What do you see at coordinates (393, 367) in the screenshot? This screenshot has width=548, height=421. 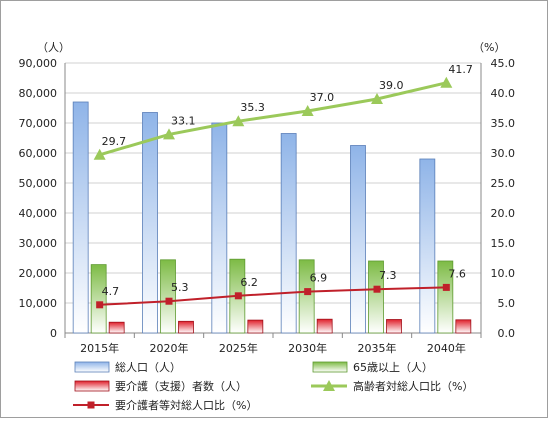 I see `legend-label: 65歳以上（人）` at bounding box center [393, 367].